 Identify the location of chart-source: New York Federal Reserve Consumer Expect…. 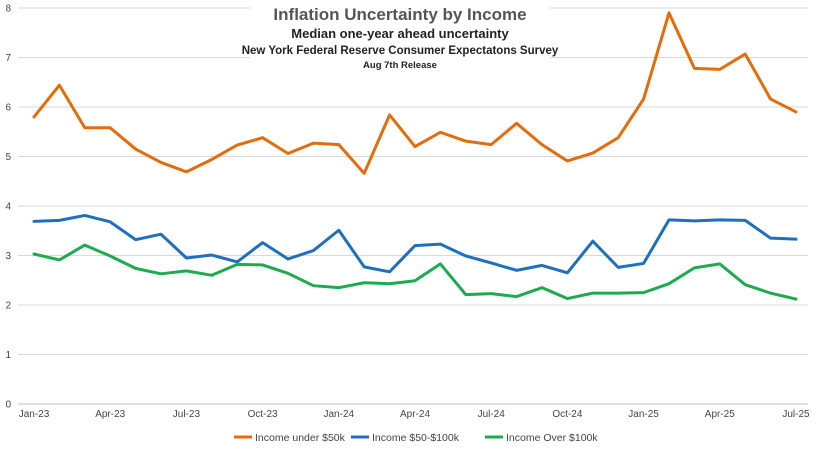
(400, 51).